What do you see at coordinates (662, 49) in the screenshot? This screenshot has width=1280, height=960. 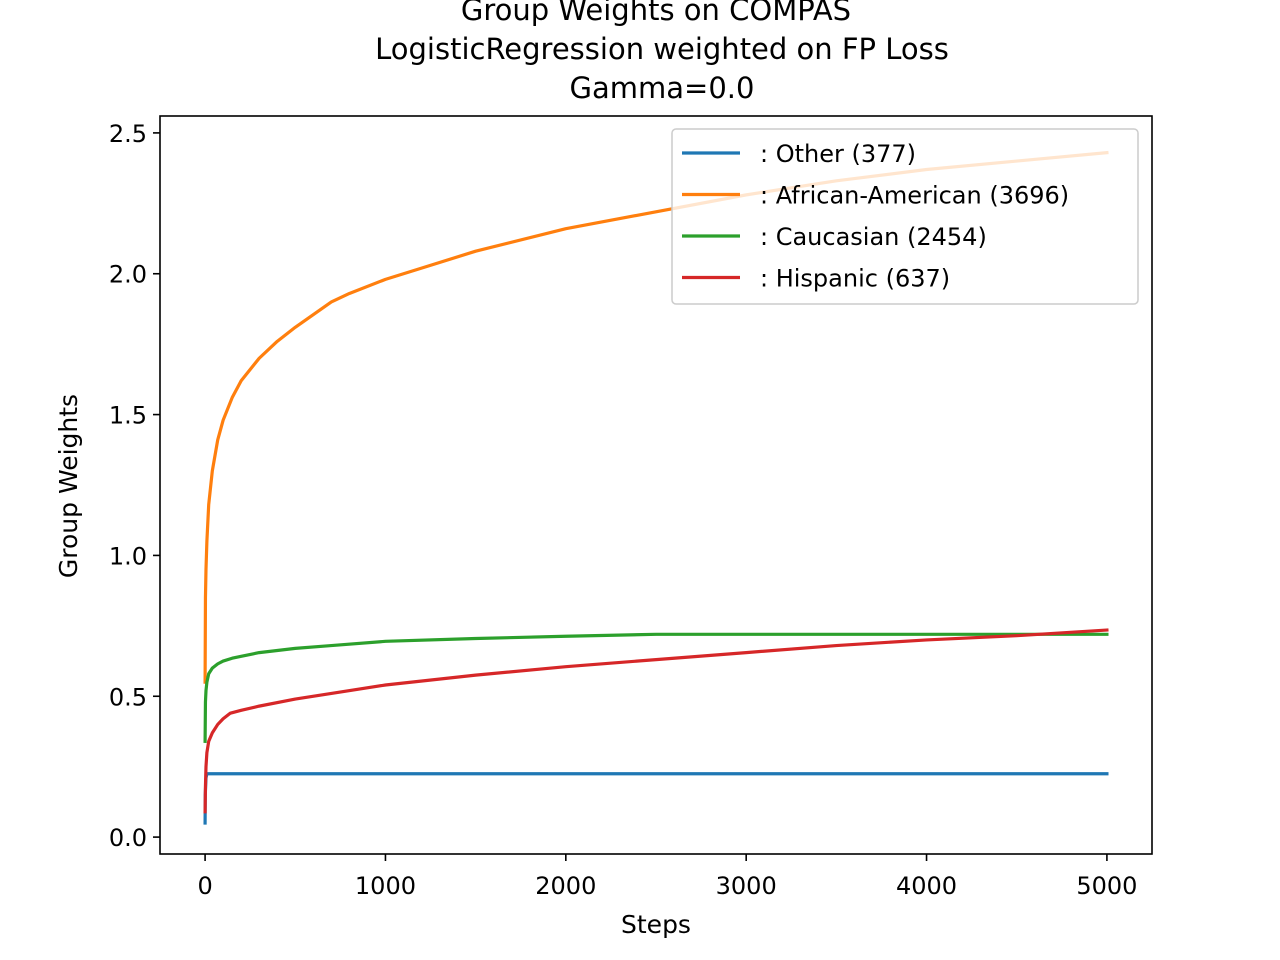 I see `chart-title-line-2: LogisticRegression weighted on FP Loss` at bounding box center [662, 49].